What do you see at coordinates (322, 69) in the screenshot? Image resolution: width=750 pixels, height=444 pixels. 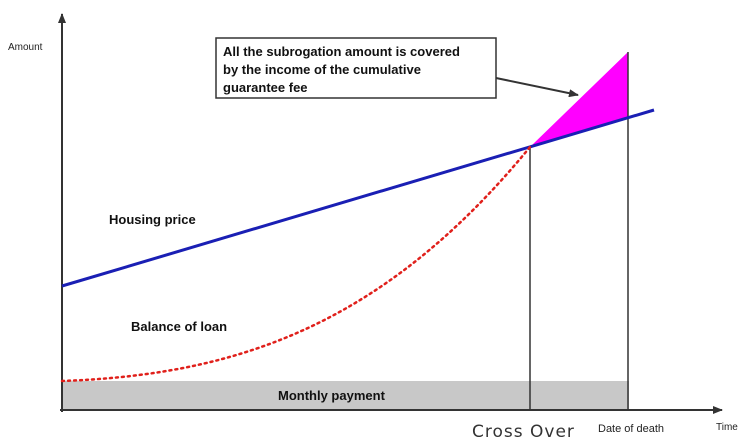 I see `callout-line-2: by the income of the cumulative` at bounding box center [322, 69].